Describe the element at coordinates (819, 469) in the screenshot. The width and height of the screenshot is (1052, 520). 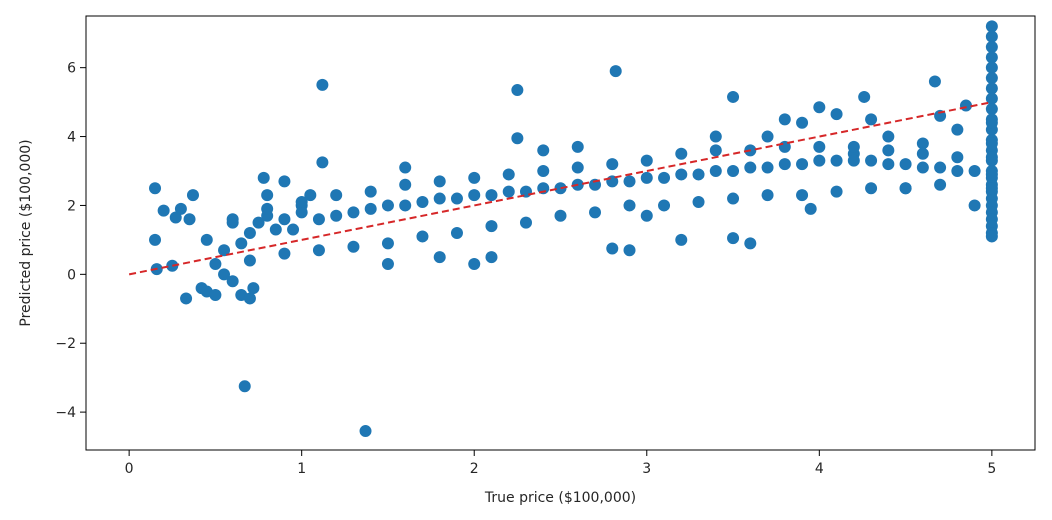
I see `x-tick-label: 4` at that location.